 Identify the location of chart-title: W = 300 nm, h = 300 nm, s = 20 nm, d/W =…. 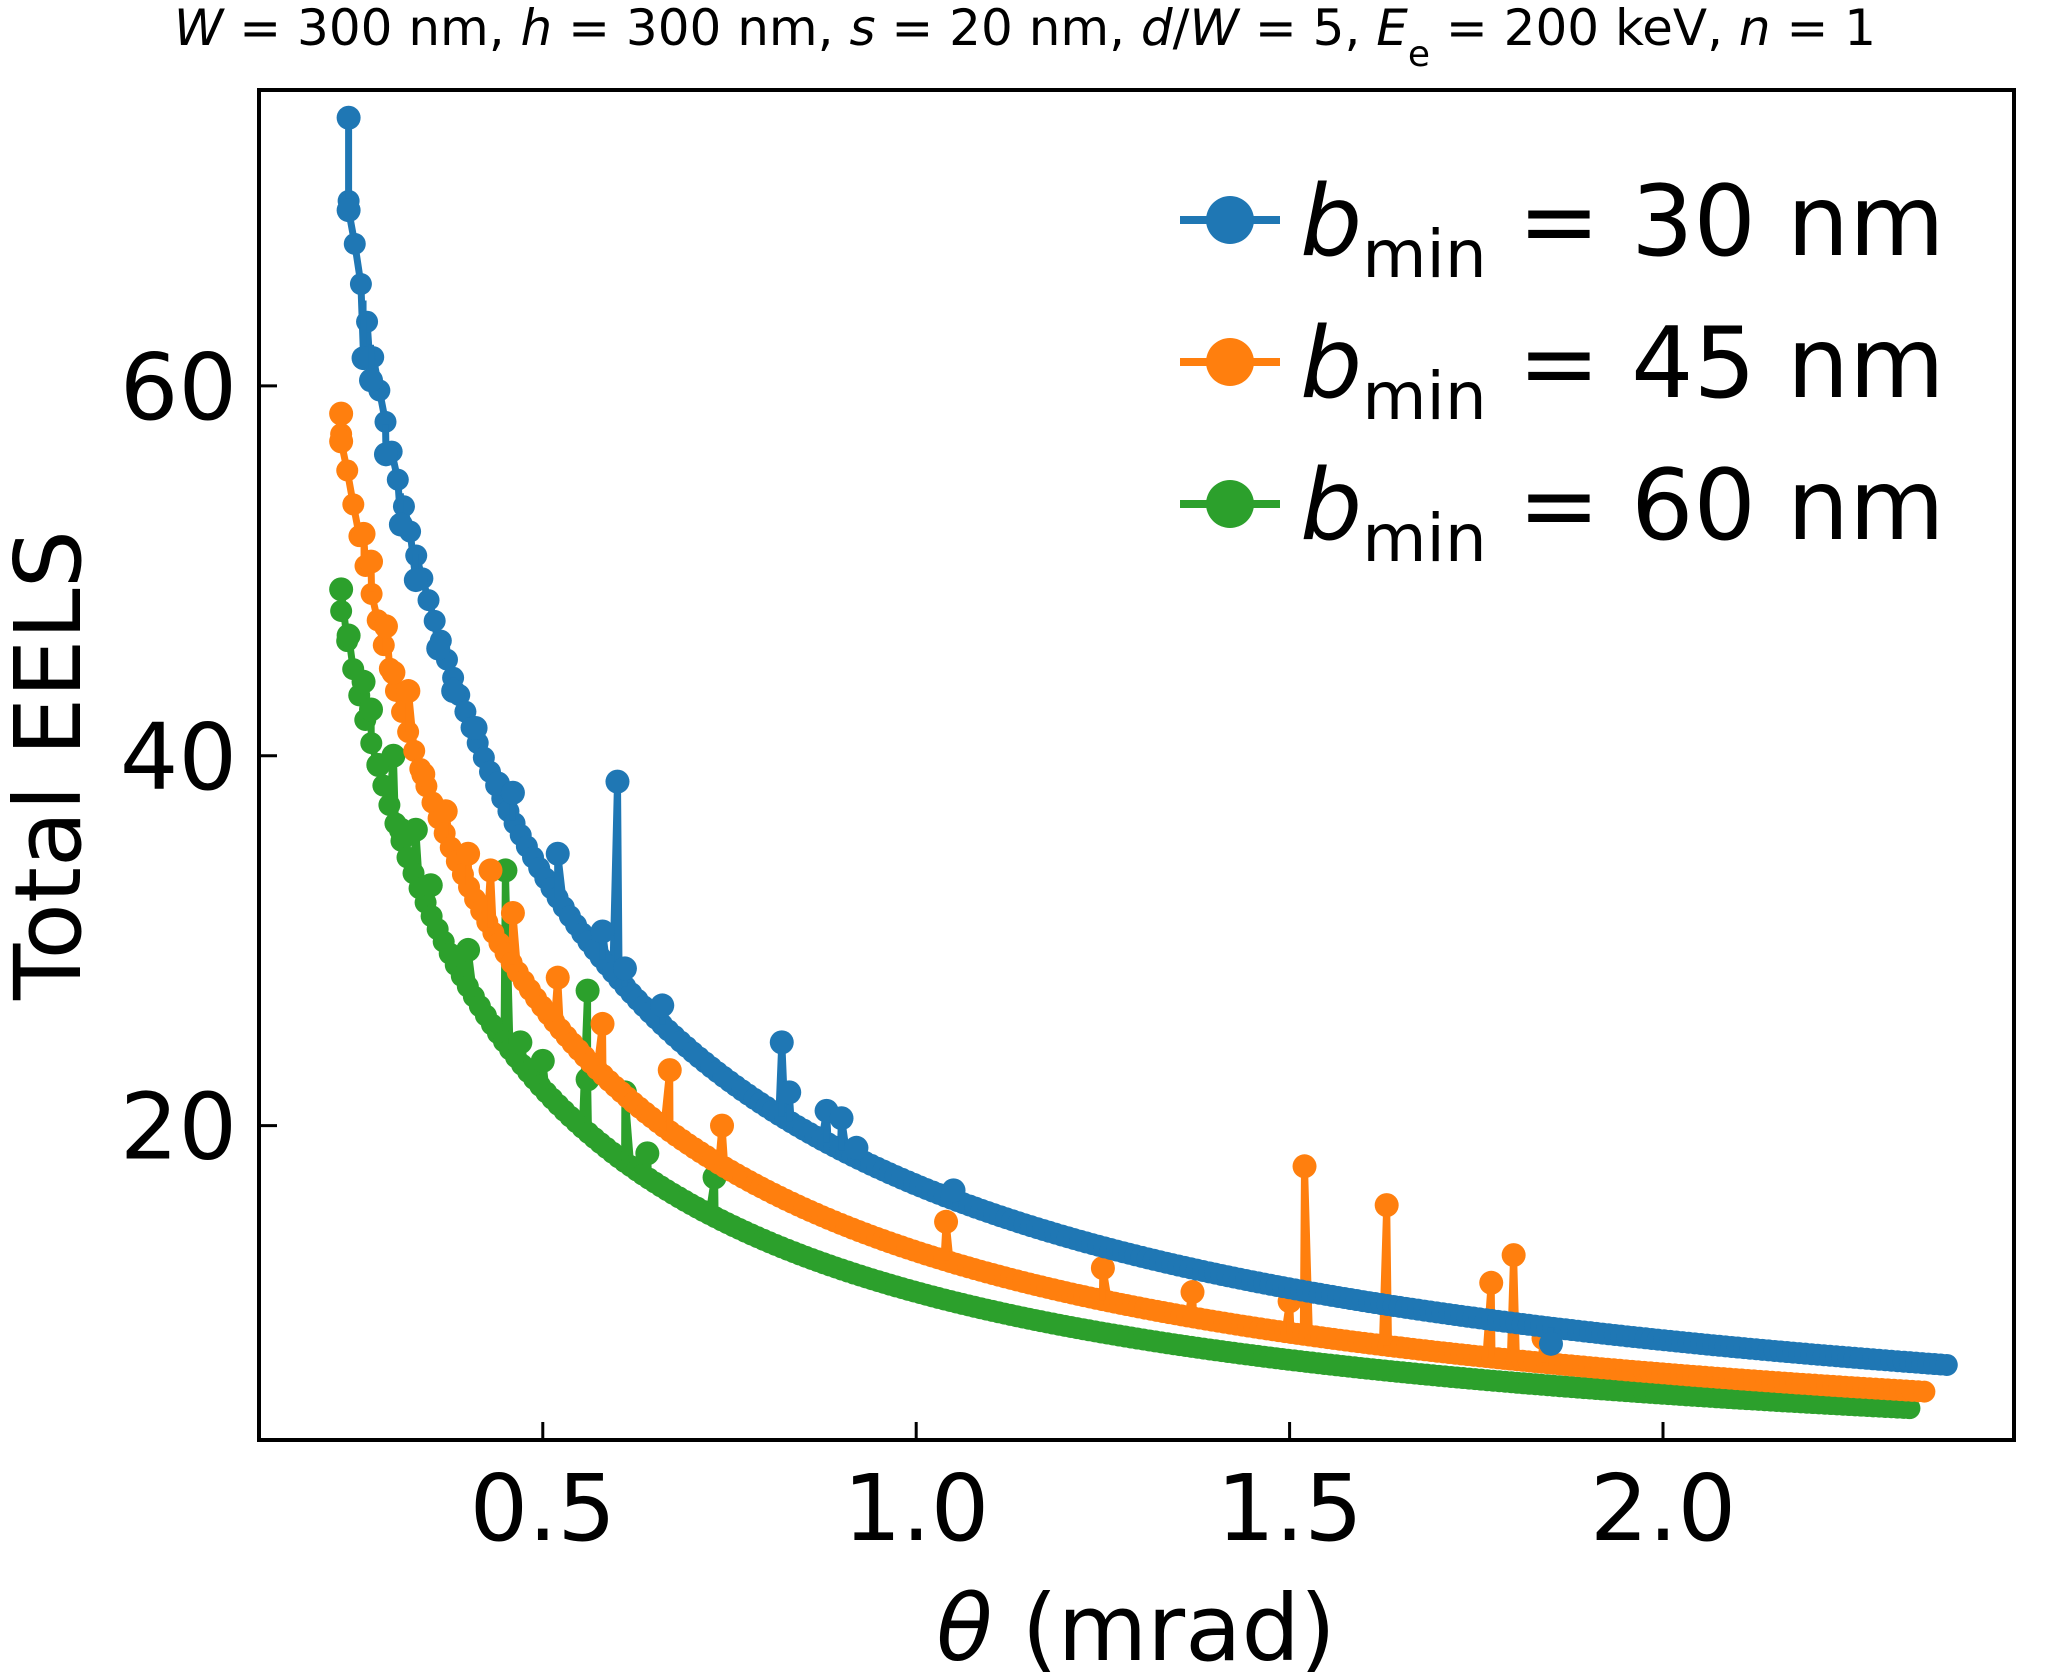
(1025, 37).